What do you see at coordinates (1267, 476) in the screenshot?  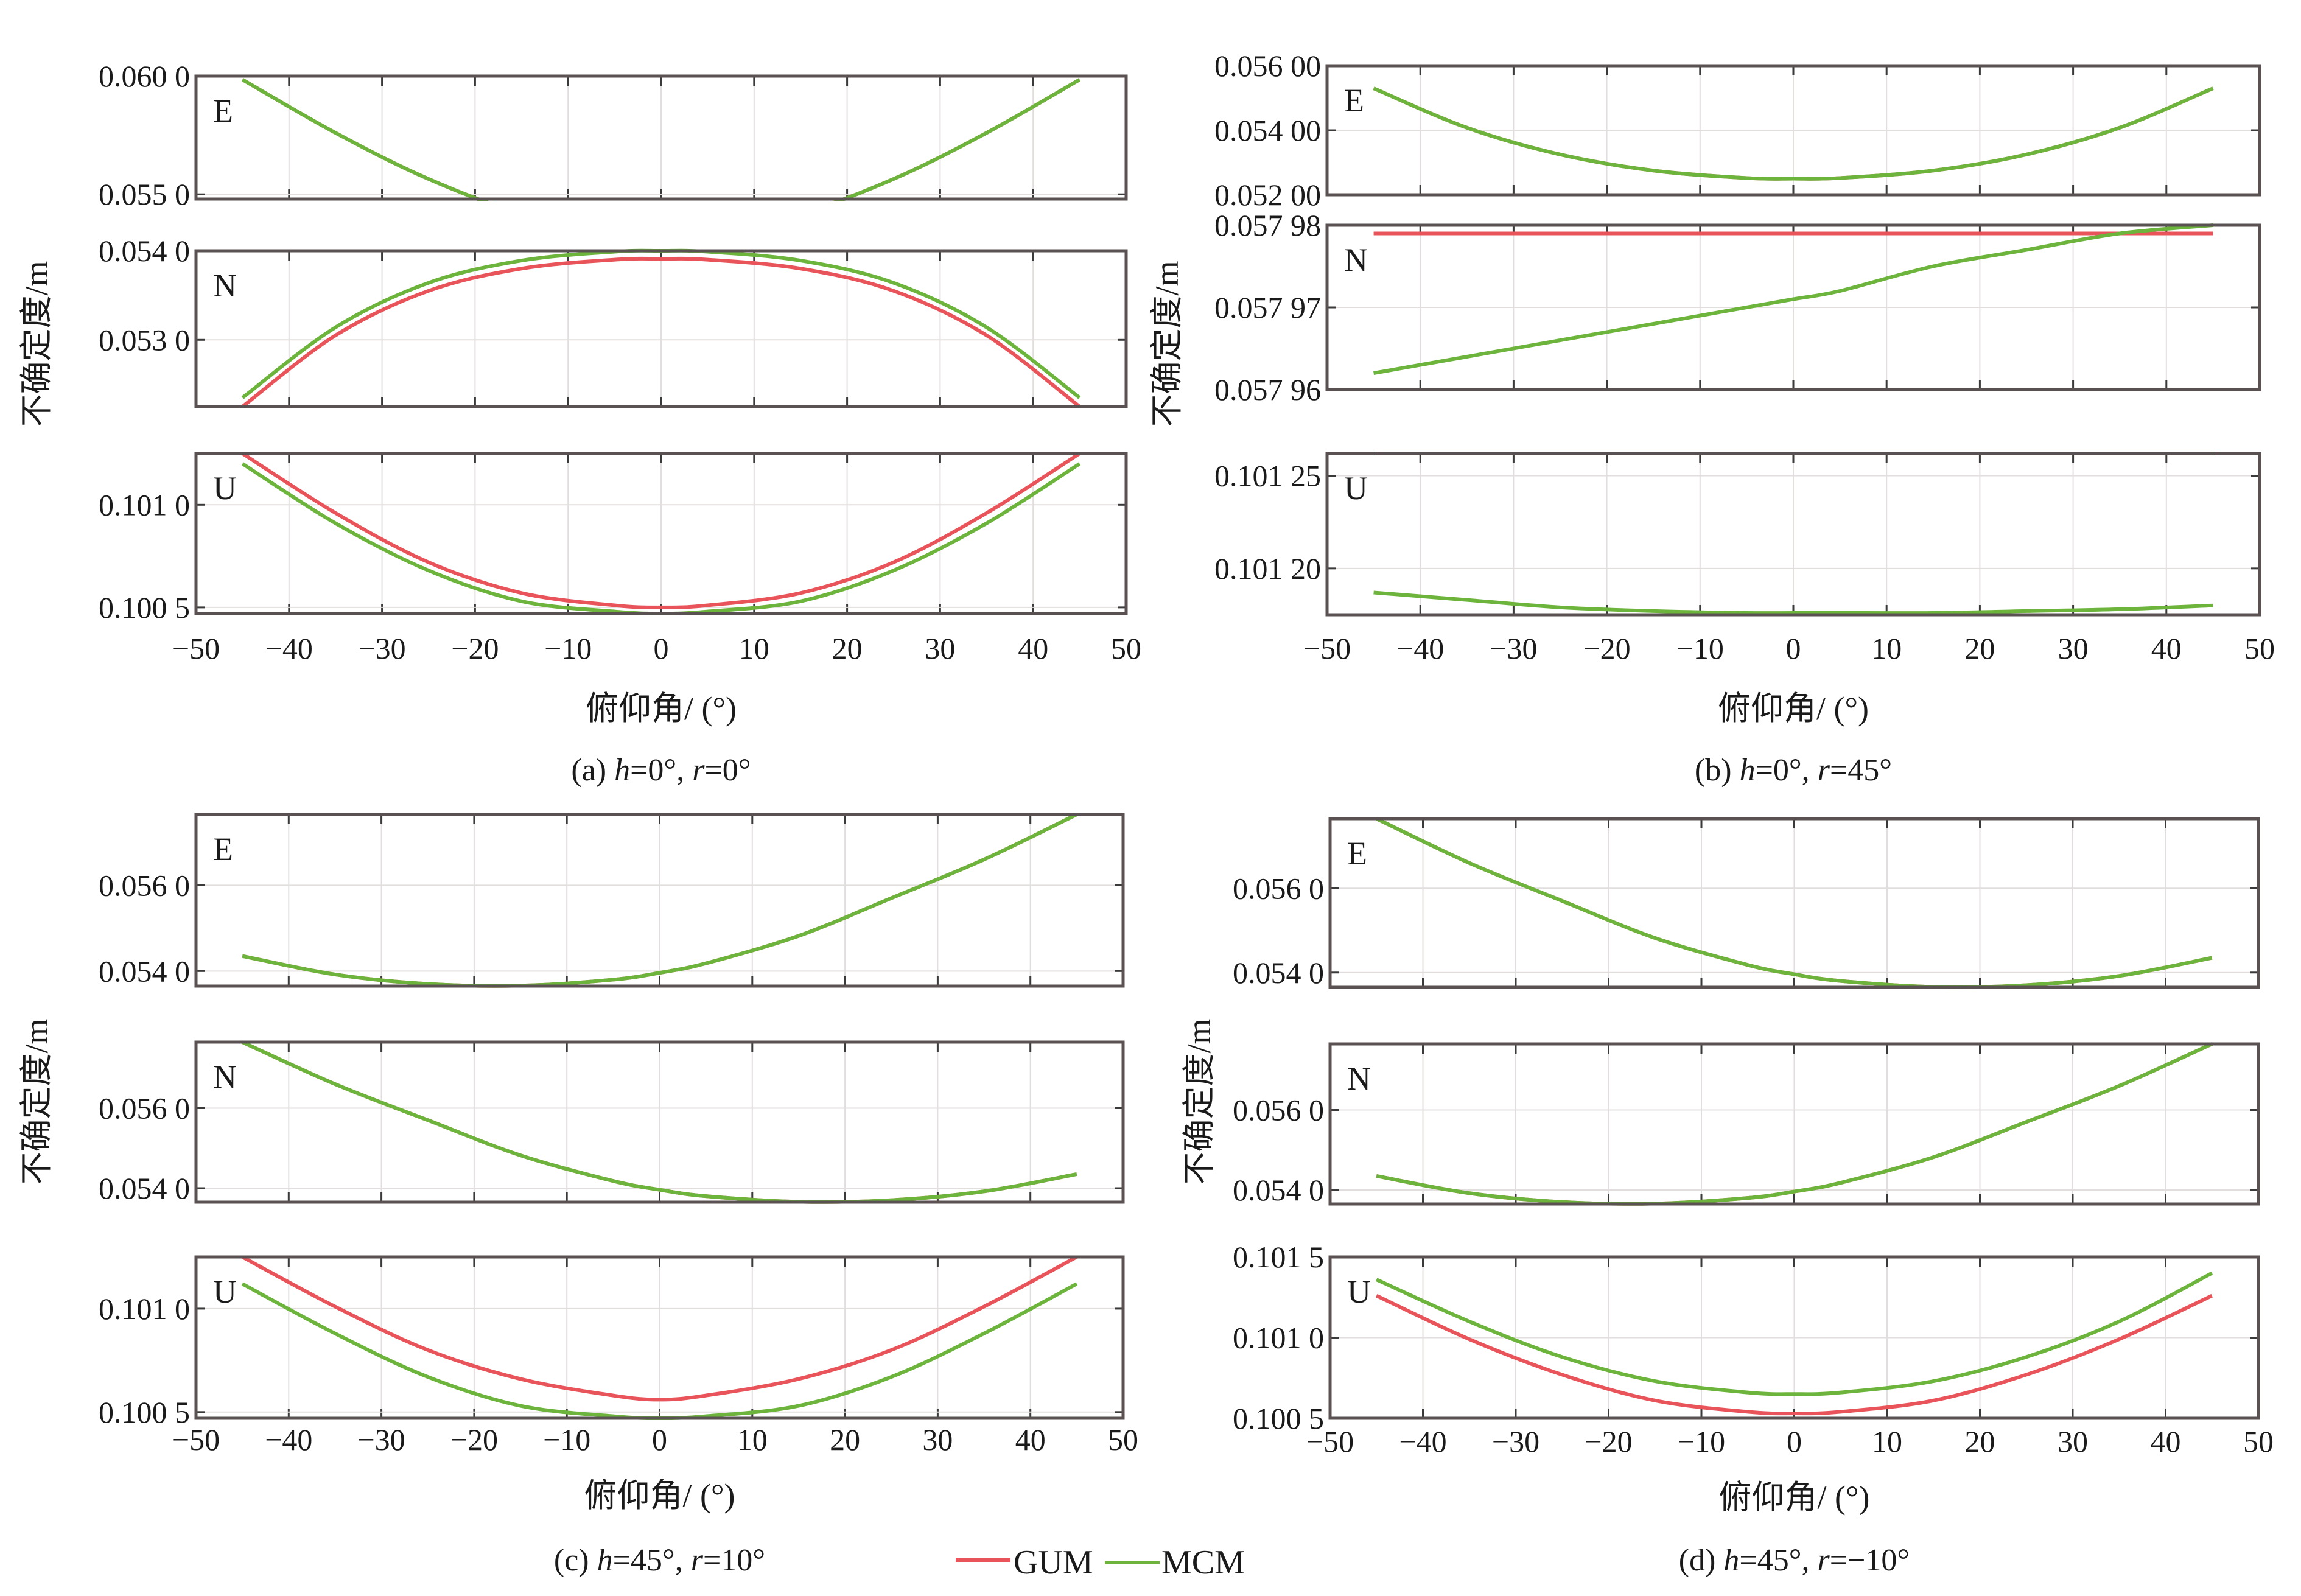 I see `ytick-label: 0.101 25` at bounding box center [1267, 476].